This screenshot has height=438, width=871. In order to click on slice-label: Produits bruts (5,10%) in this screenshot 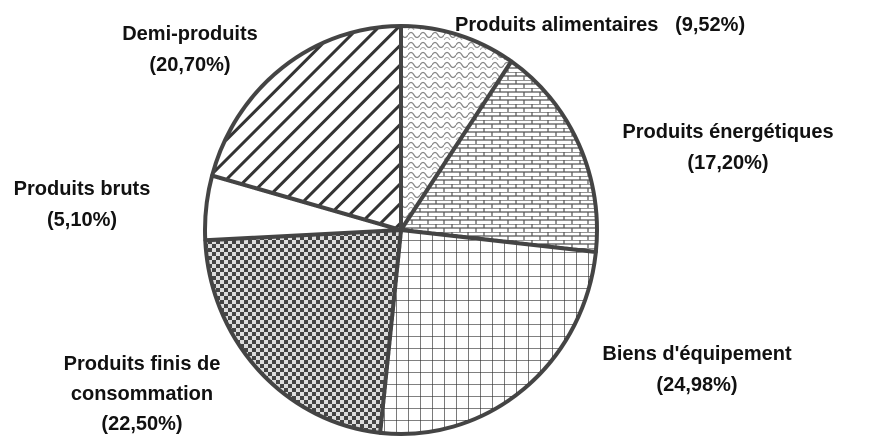, I will do `click(82, 205)`.